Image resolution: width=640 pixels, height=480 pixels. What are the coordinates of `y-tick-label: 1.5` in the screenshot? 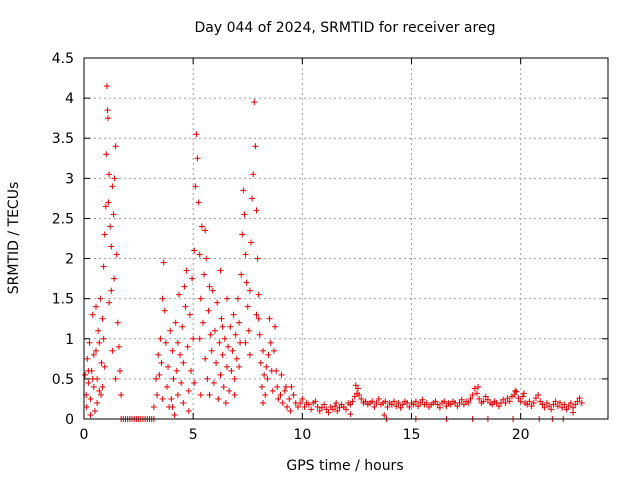 It's located at (63, 300).